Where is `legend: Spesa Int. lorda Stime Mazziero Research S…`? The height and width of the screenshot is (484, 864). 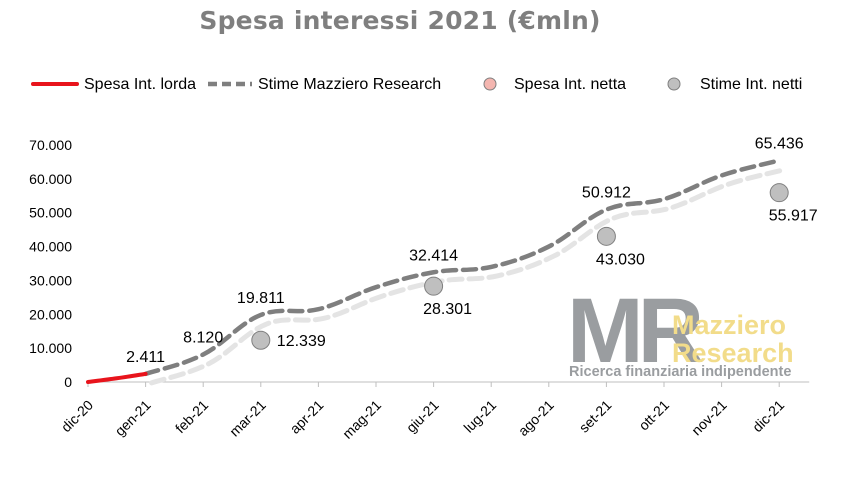 legend: Spesa Int. lorda Stime Mazziero Research S… is located at coordinates (416, 84).